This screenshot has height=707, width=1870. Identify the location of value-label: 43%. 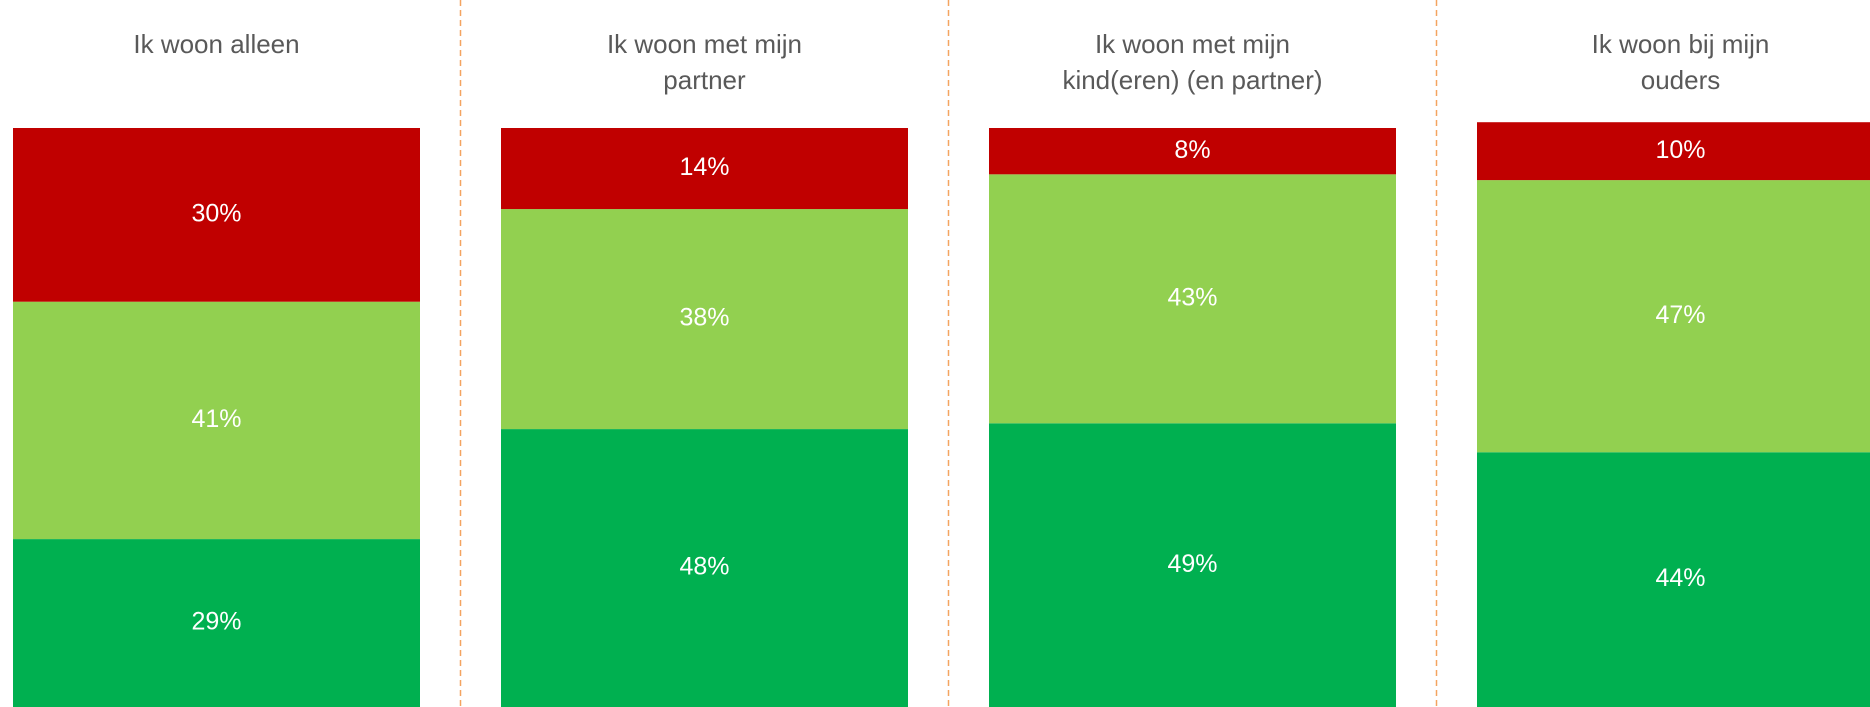
(1192, 297).